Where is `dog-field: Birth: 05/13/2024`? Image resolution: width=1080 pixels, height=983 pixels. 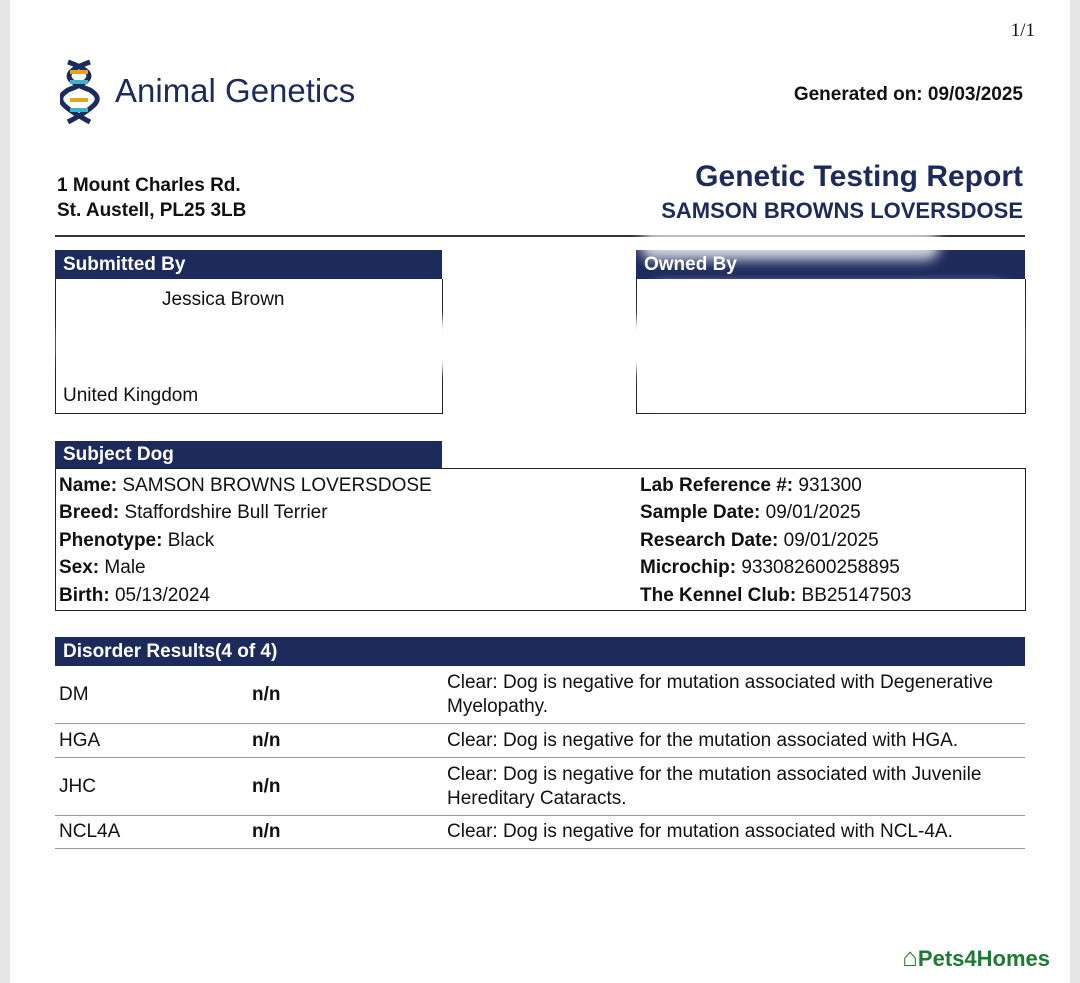 dog-field: Birth: 05/13/2024 is located at coordinates (134, 596).